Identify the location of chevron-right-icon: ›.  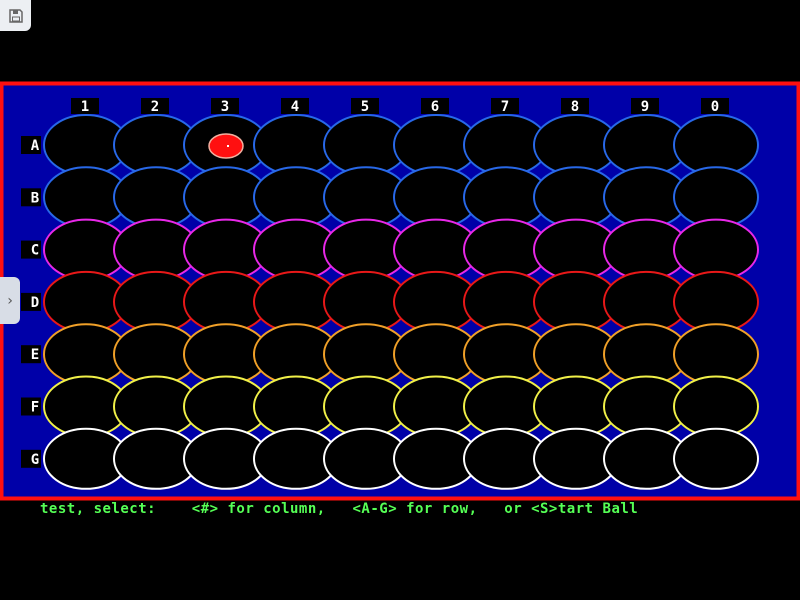
(10, 300).